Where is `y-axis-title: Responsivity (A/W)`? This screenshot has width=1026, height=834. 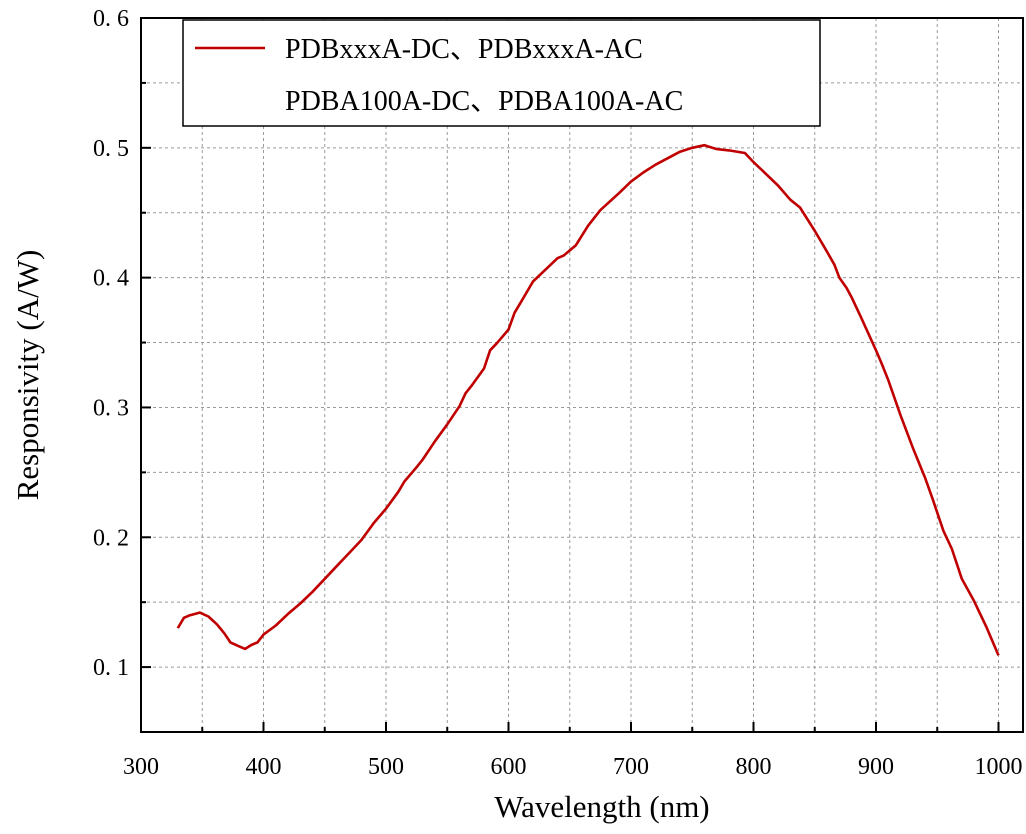 y-axis-title: Responsivity (A/W) is located at coordinates (27, 375).